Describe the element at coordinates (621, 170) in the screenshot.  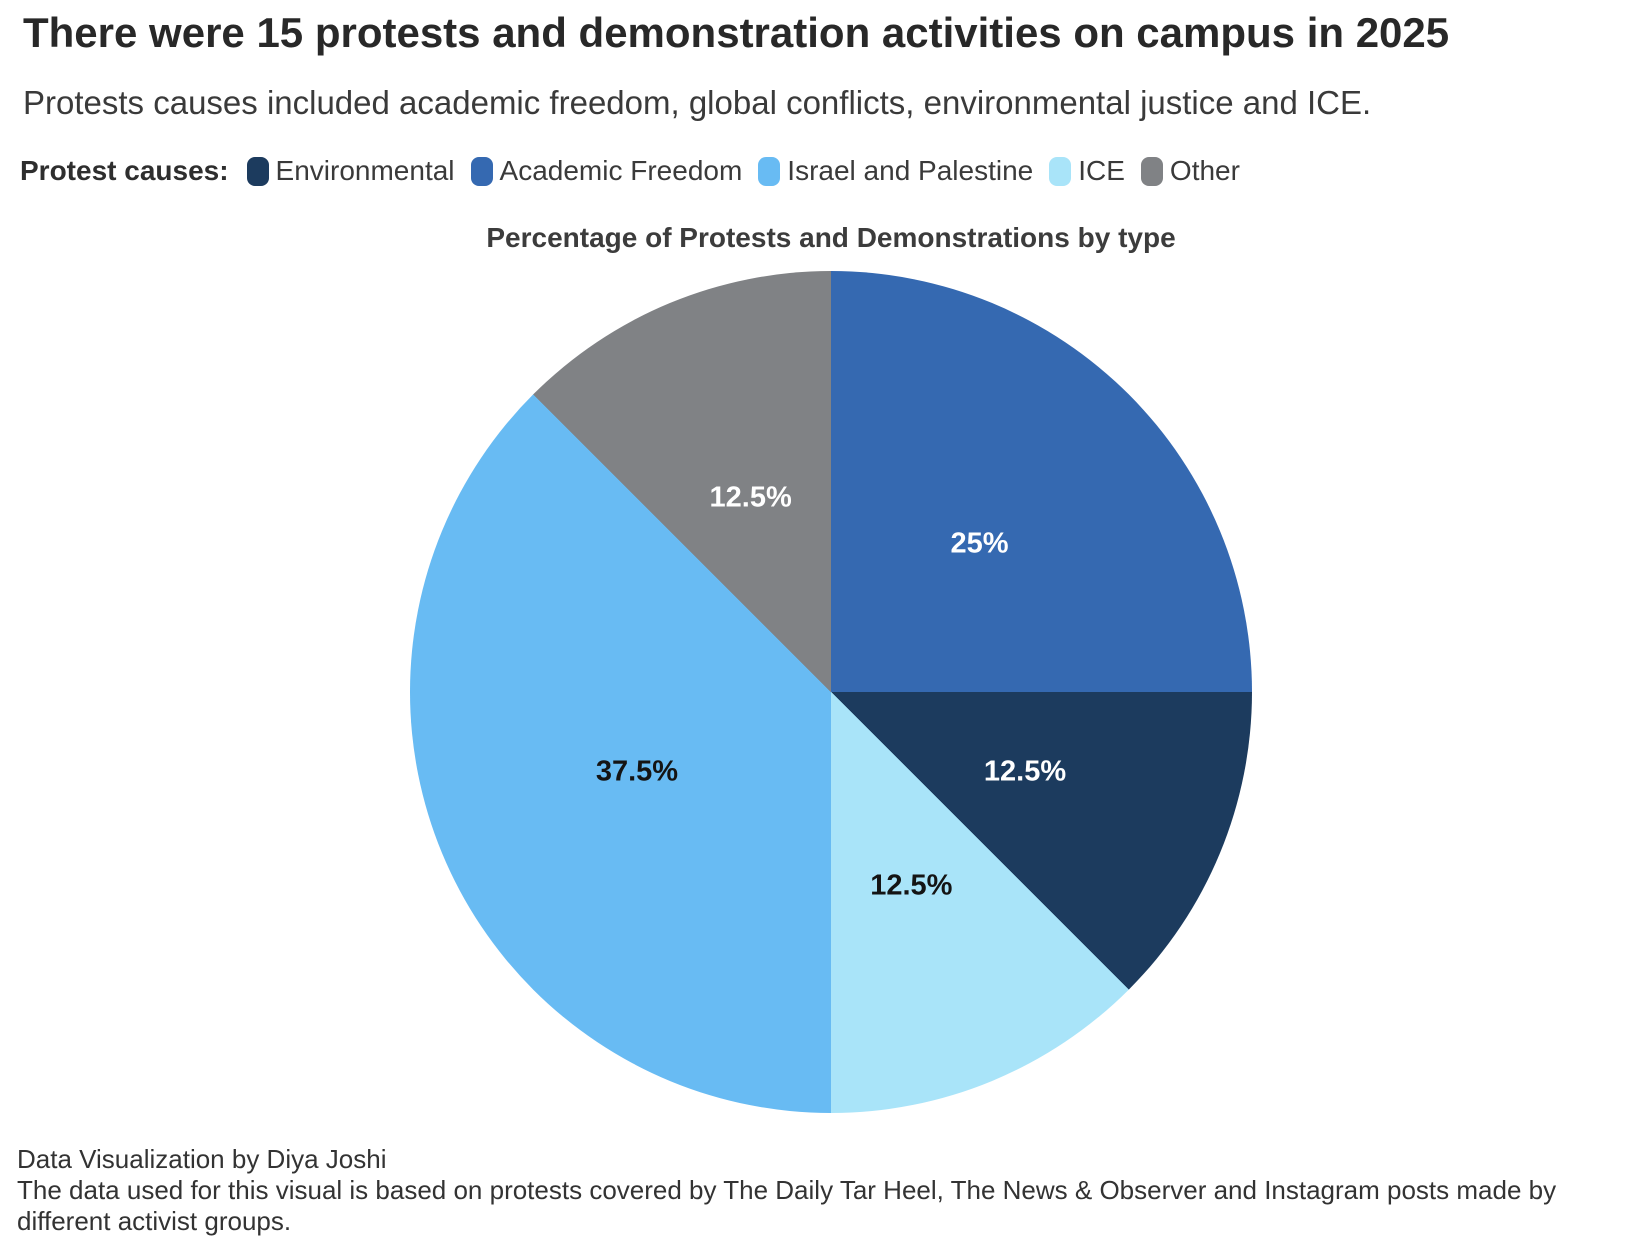
I see `legend-item-label: Academic Freedom` at that location.